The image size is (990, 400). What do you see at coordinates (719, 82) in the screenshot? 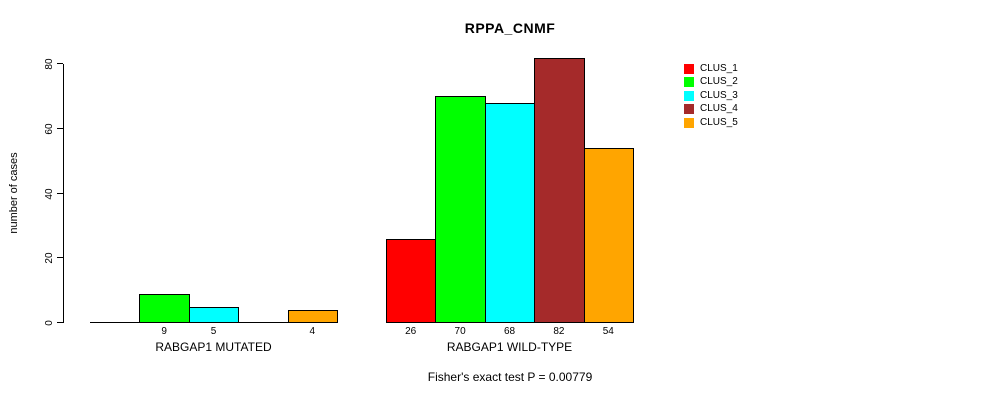
I see `legend-label-clus_2: CLUS_2` at bounding box center [719, 82].